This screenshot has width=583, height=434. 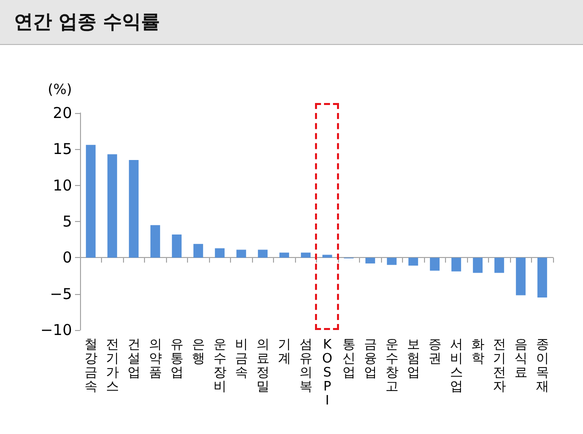 I want to click on x-tick-label: 화학, so click(x=477, y=352).